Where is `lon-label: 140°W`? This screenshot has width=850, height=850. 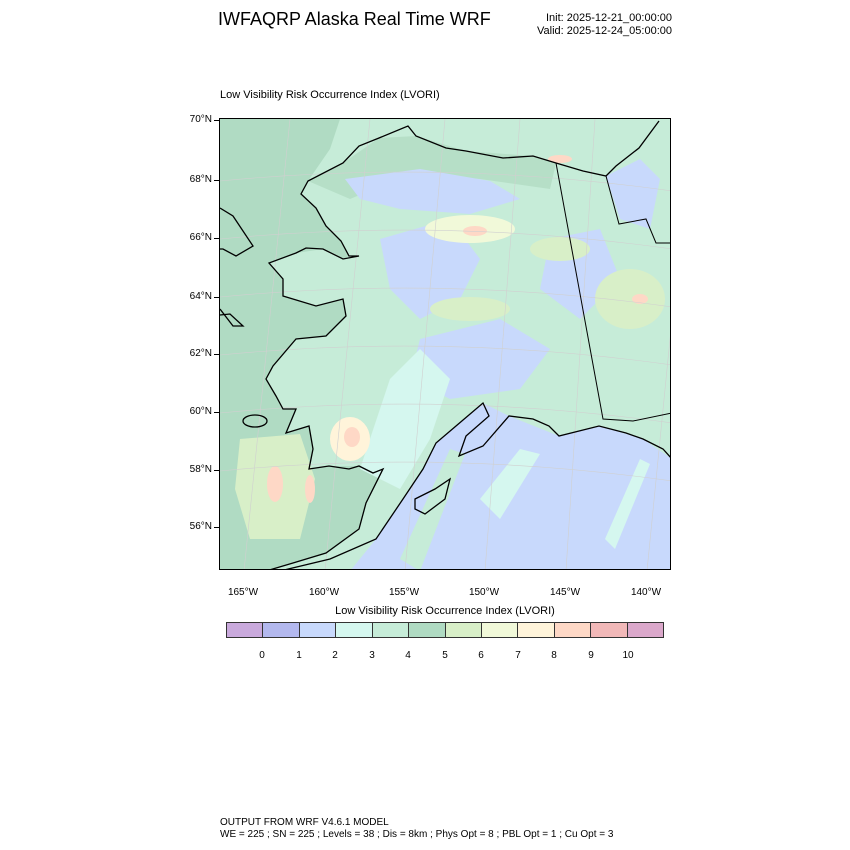 lon-label: 140°W is located at coordinates (646, 592).